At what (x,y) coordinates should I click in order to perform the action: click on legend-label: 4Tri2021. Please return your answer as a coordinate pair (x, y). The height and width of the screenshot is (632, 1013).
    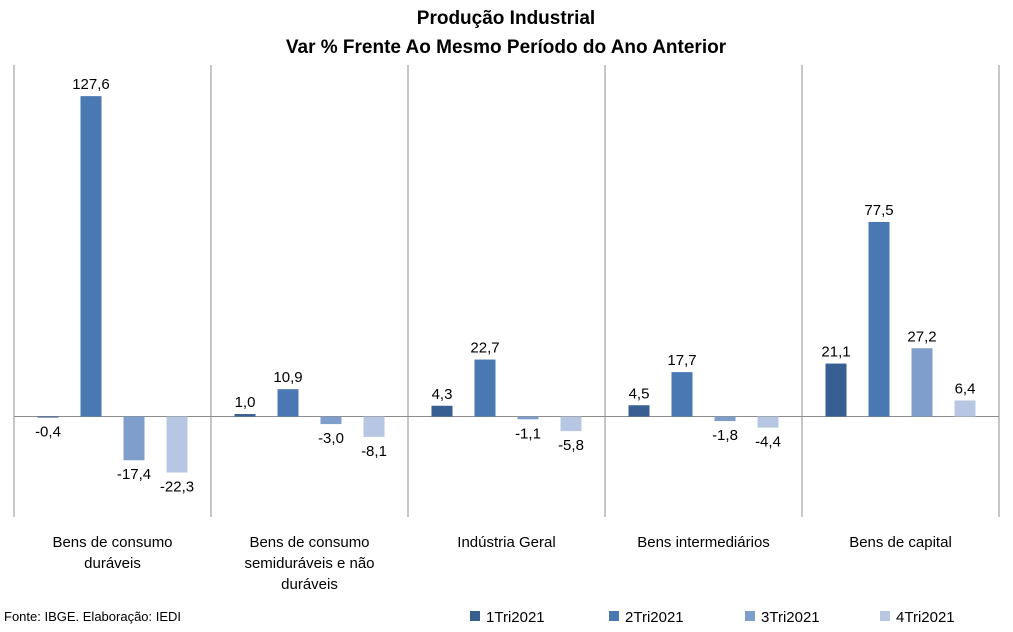
    Looking at the image, I should click on (925, 617).